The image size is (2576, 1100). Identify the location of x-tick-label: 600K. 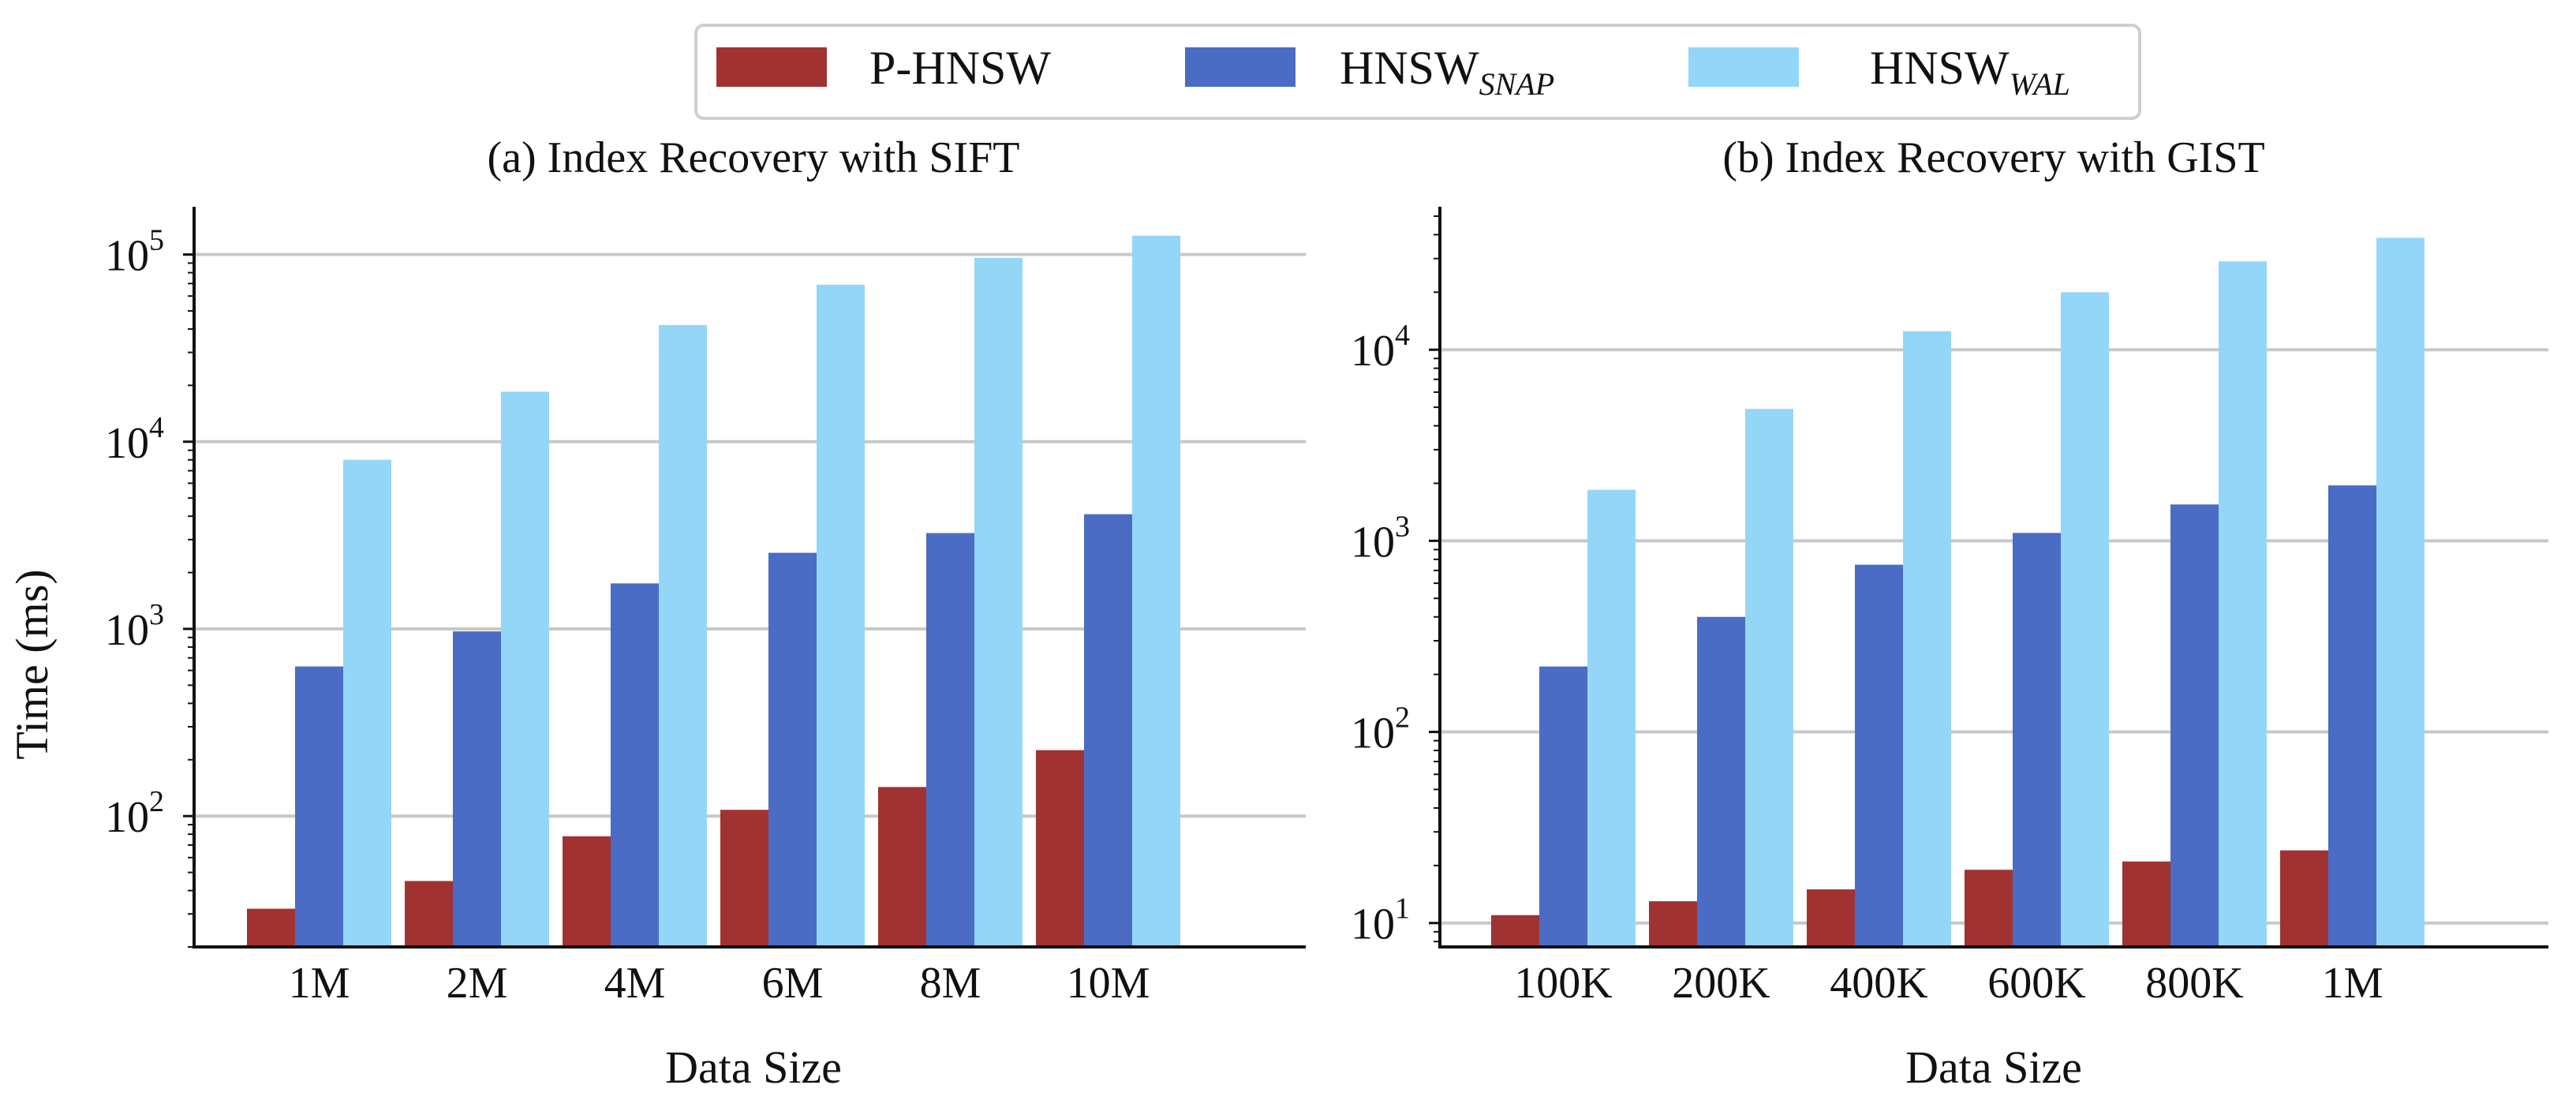
(2036, 984).